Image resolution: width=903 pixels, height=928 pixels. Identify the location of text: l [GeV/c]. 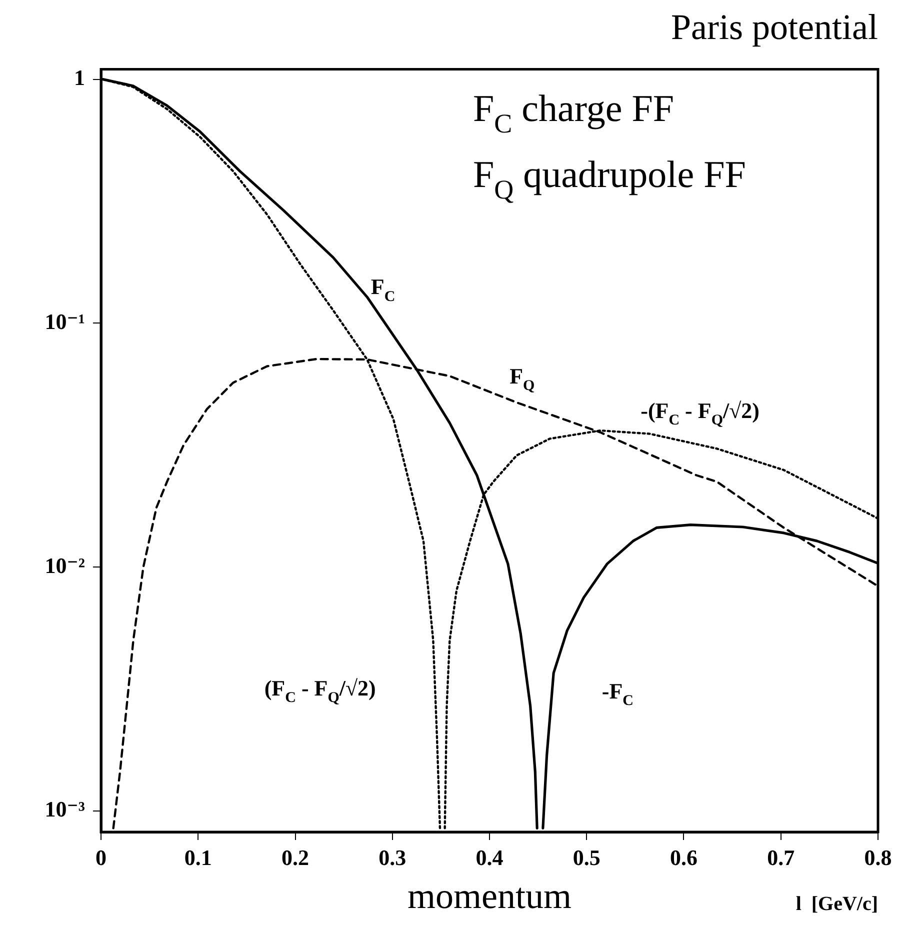
(837, 904).